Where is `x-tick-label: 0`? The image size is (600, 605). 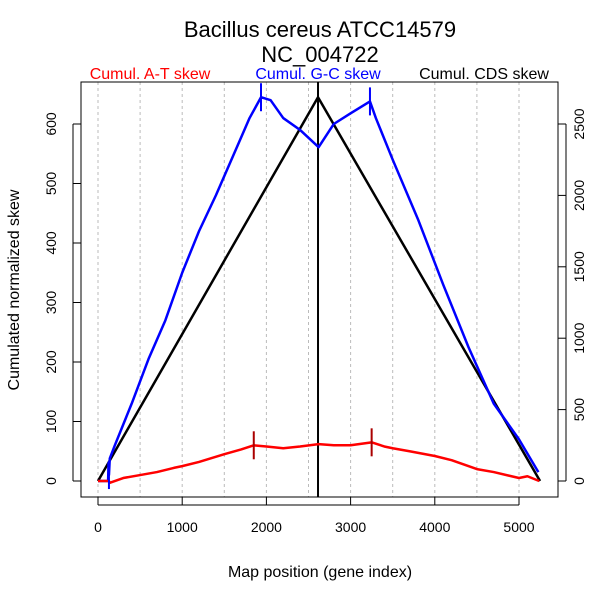 x-tick-label: 0 is located at coordinates (98, 527).